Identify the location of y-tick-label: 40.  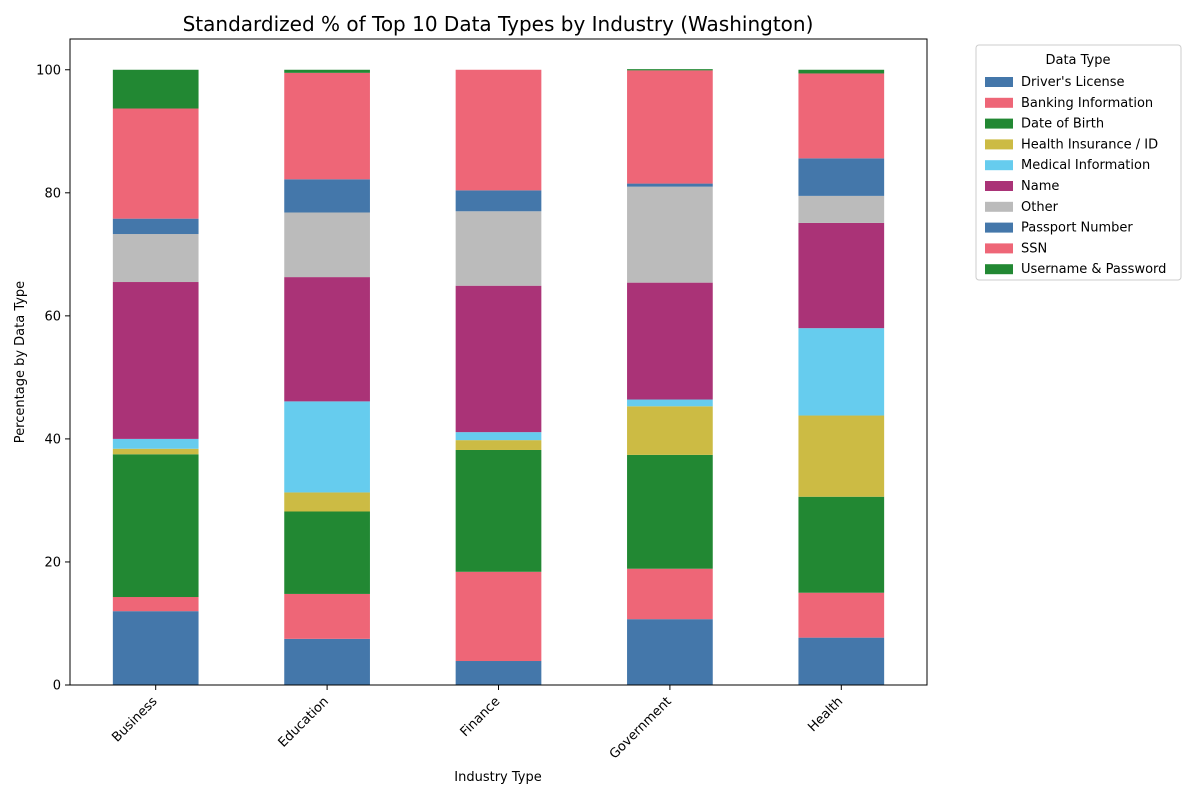
(52, 439).